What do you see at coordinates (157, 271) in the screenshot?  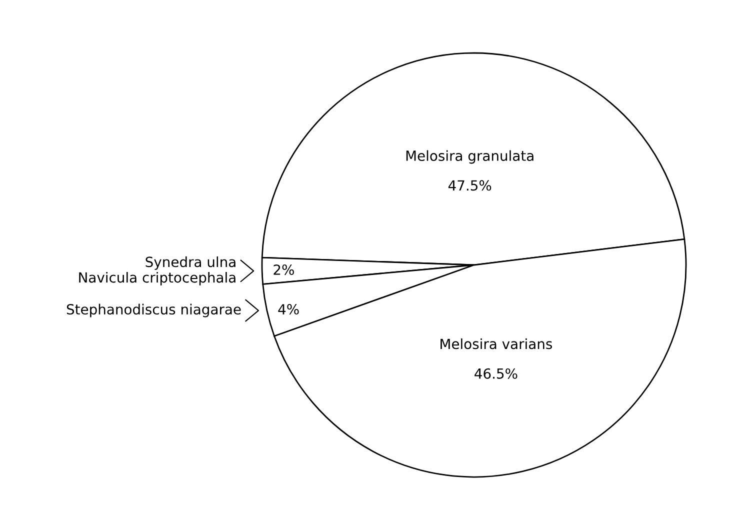 I see `slice-label: Synedra ulna Navicula criptocephala` at bounding box center [157, 271].